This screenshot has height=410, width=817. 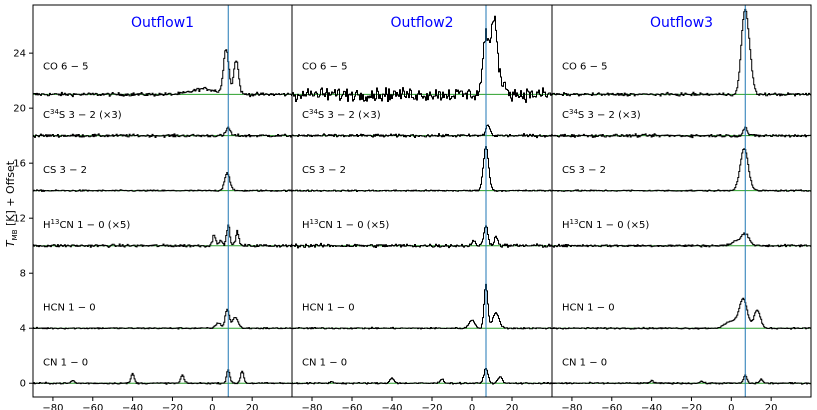 I want to click on line-label-co-panel2: CO 6 − 5, so click(x=325, y=67).